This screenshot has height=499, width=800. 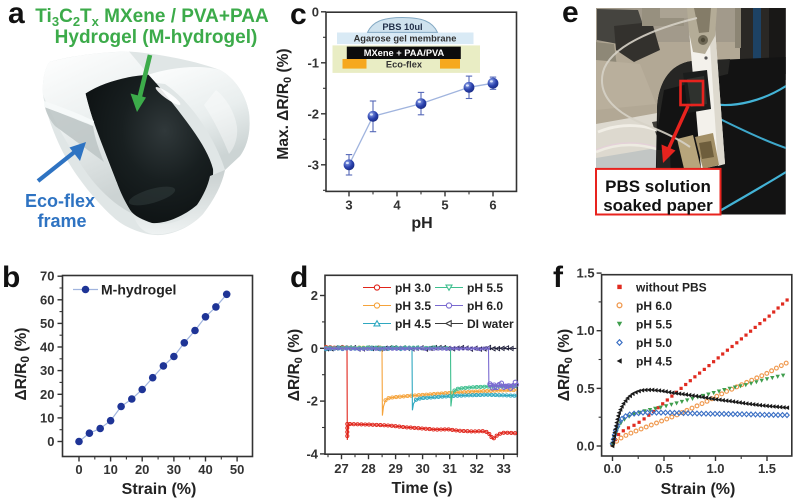 I want to click on svg-text: d, so click(x=299, y=277).